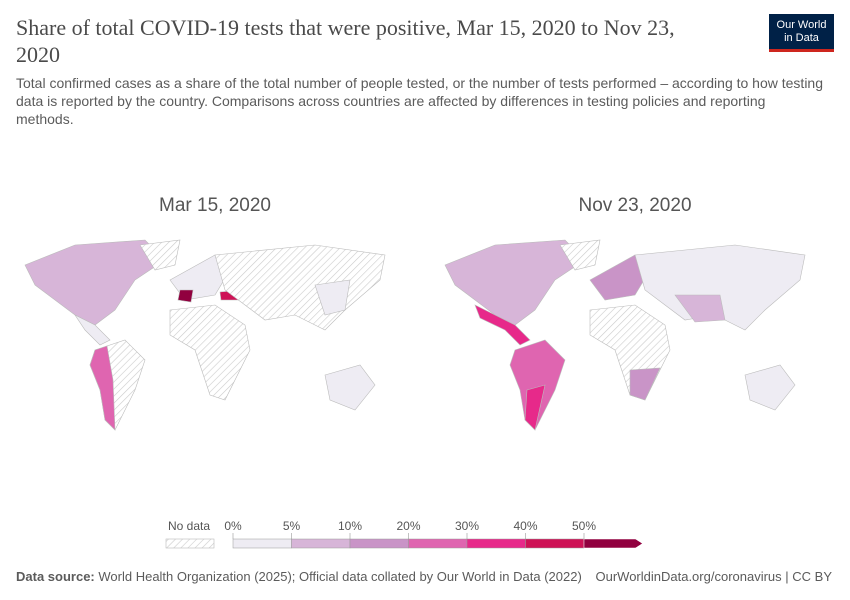 The width and height of the screenshot is (850, 600). Describe the element at coordinates (634, 205) in the screenshot. I see `map-title: Nov 23, 2020` at that location.